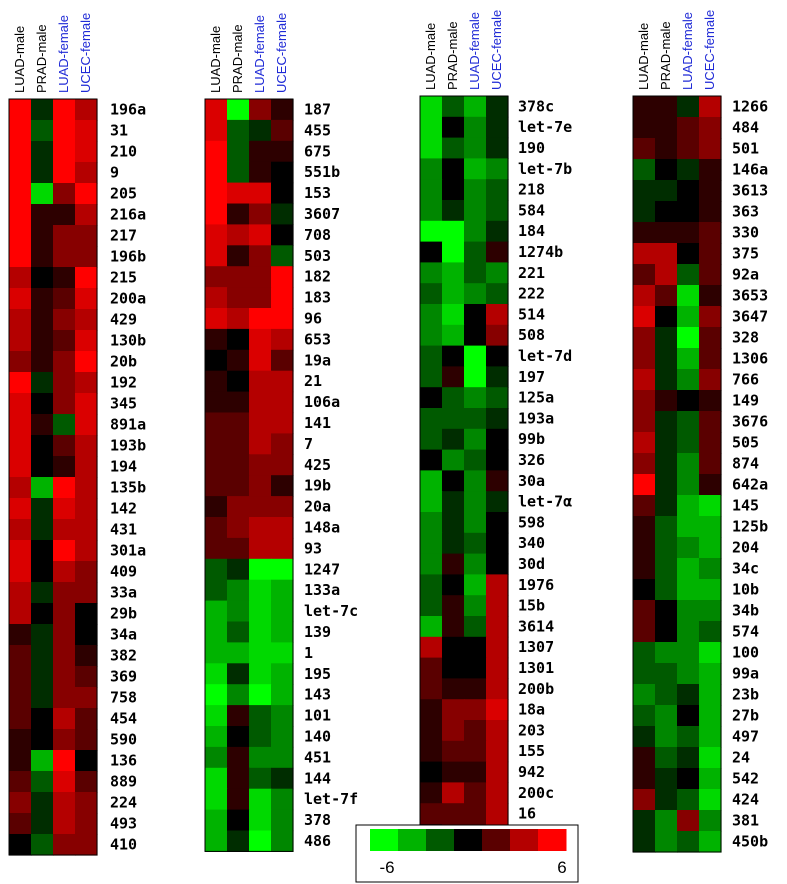 This screenshot has width=787, height=884. I want to click on row-label: 3653, so click(750, 296).